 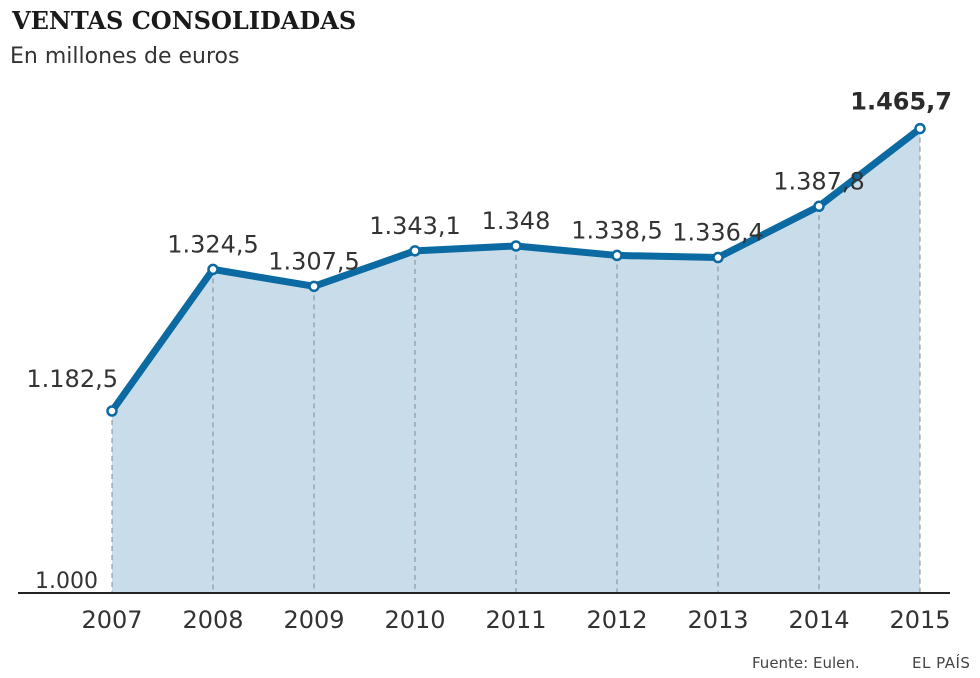 I want to click on chart-title: VENTAS CONSOLIDADAS, so click(x=184, y=20).